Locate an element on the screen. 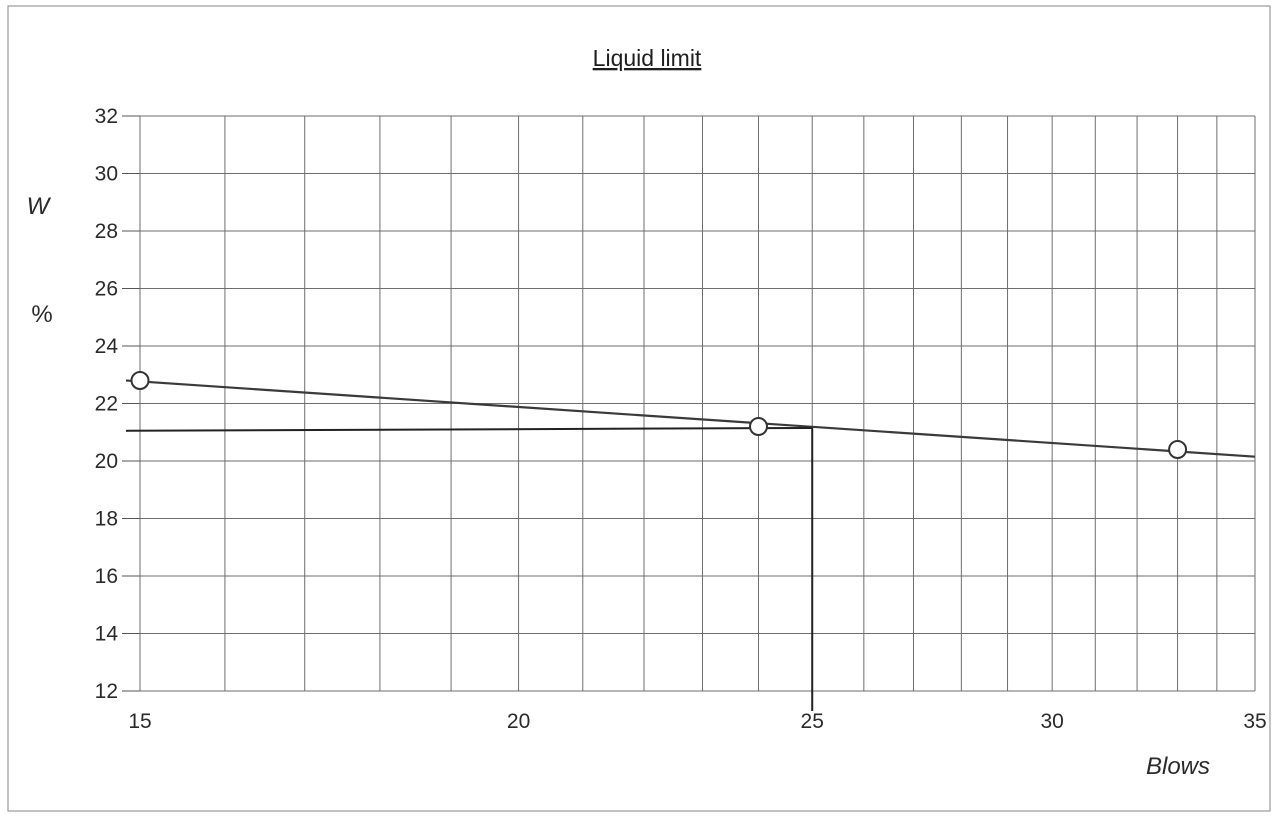 The image size is (1275, 816). data-points is located at coordinates (659, 415).